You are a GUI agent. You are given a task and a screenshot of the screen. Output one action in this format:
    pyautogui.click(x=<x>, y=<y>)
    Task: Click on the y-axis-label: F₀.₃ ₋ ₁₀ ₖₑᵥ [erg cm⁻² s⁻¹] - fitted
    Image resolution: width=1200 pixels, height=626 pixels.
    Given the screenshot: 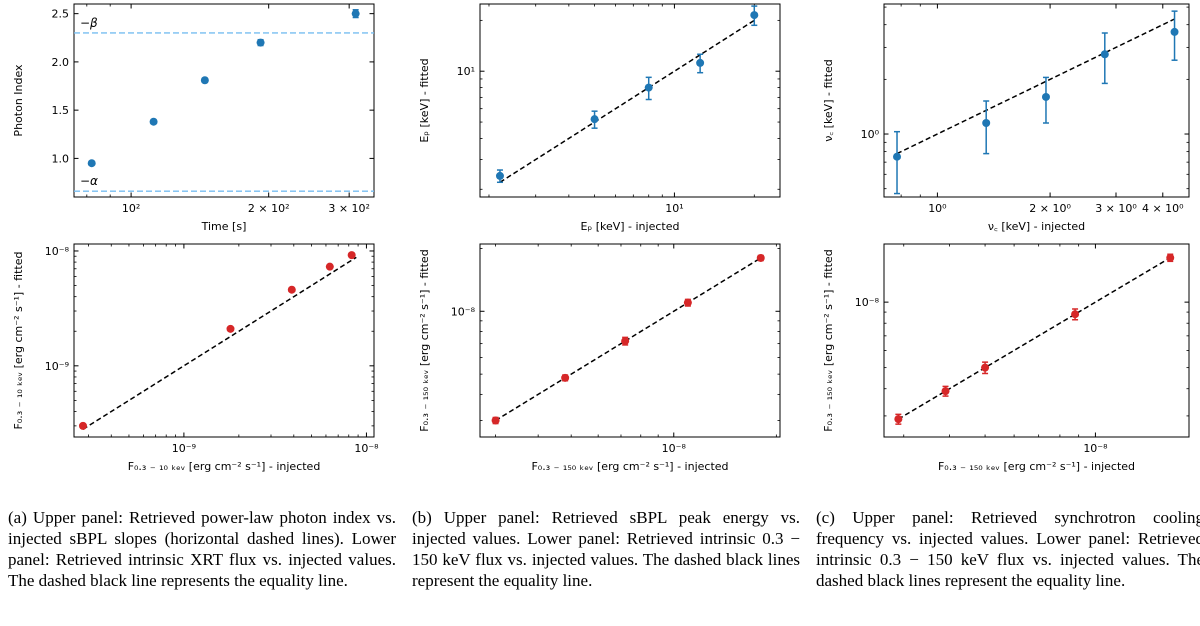 What is the action you would take?
    pyautogui.click(x=18, y=341)
    